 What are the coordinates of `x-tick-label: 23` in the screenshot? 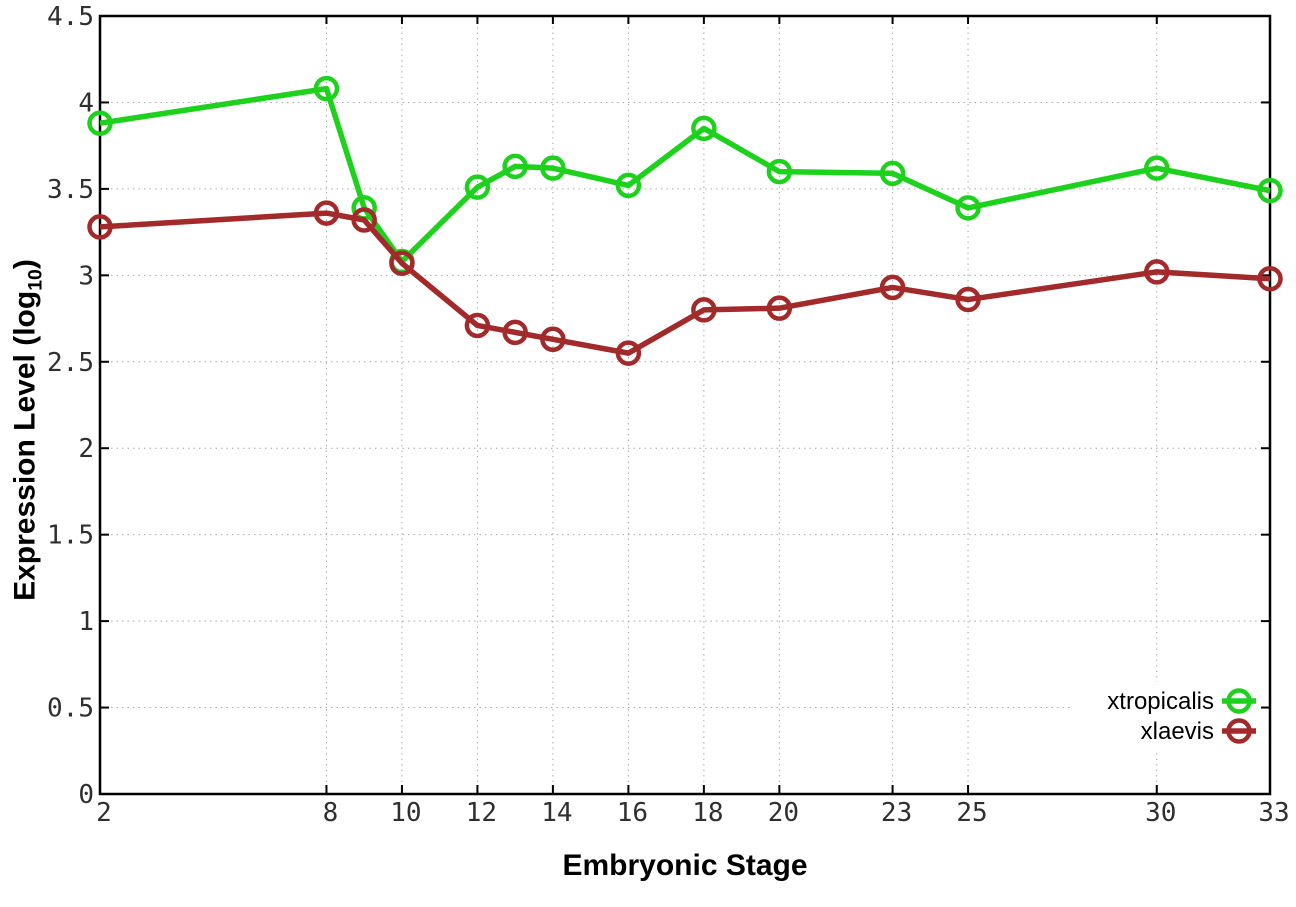 It's located at (896, 813).